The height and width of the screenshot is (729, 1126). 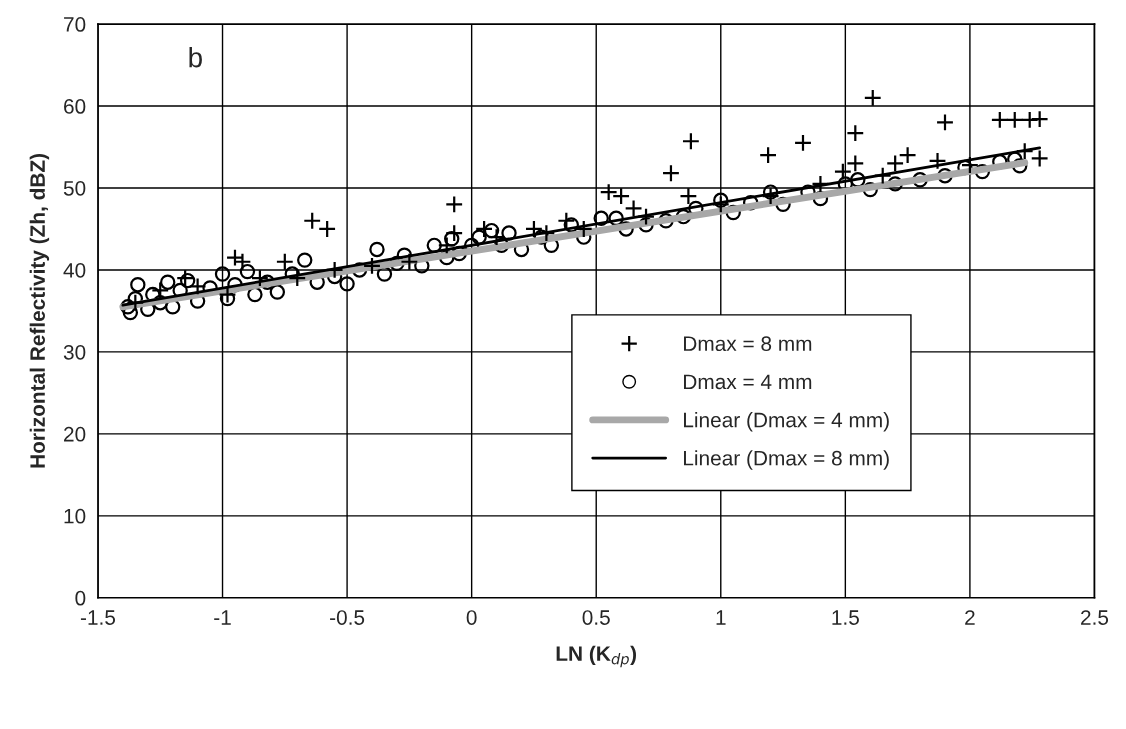 What do you see at coordinates (786, 422) in the screenshot?
I see `legend-label: Linear (Dmax = 4 mm)` at bounding box center [786, 422].